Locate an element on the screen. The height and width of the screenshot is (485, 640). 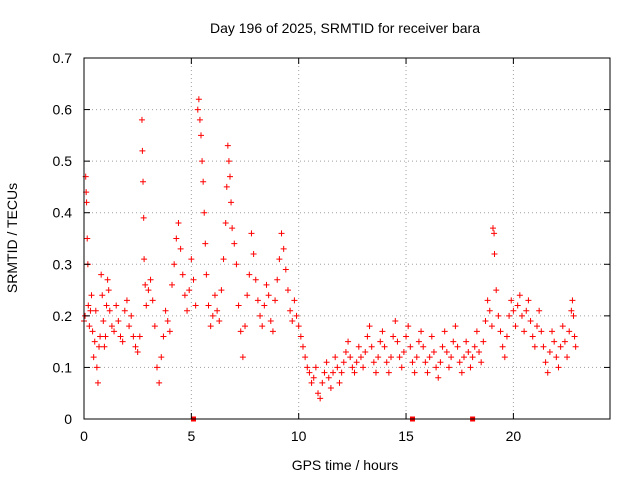
y-tick-label: 0.6 is located at coordinates (63, 110).